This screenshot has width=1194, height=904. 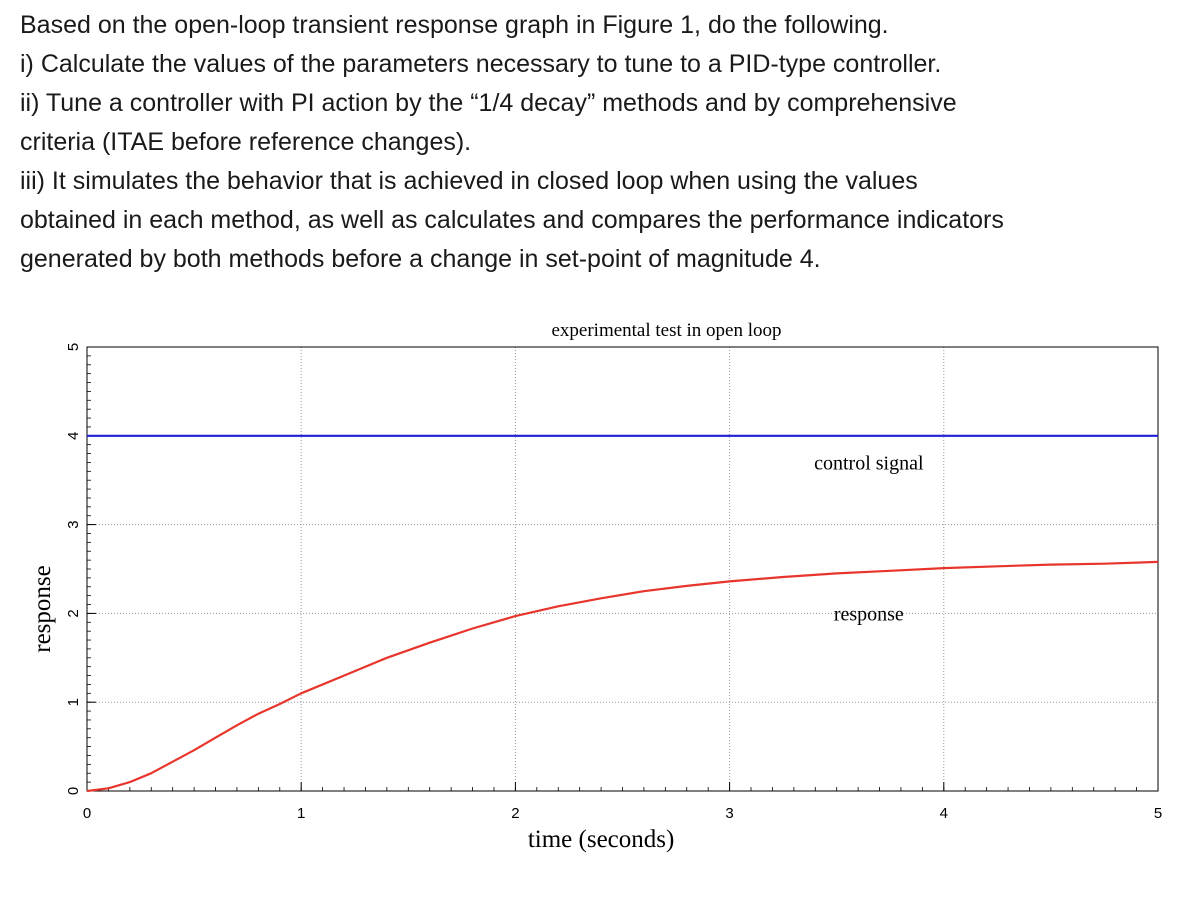 What do you see at coordinates (73, 347) in the screenshot?
I see `y-tick-label: 5` at bounding box center [73, 347].